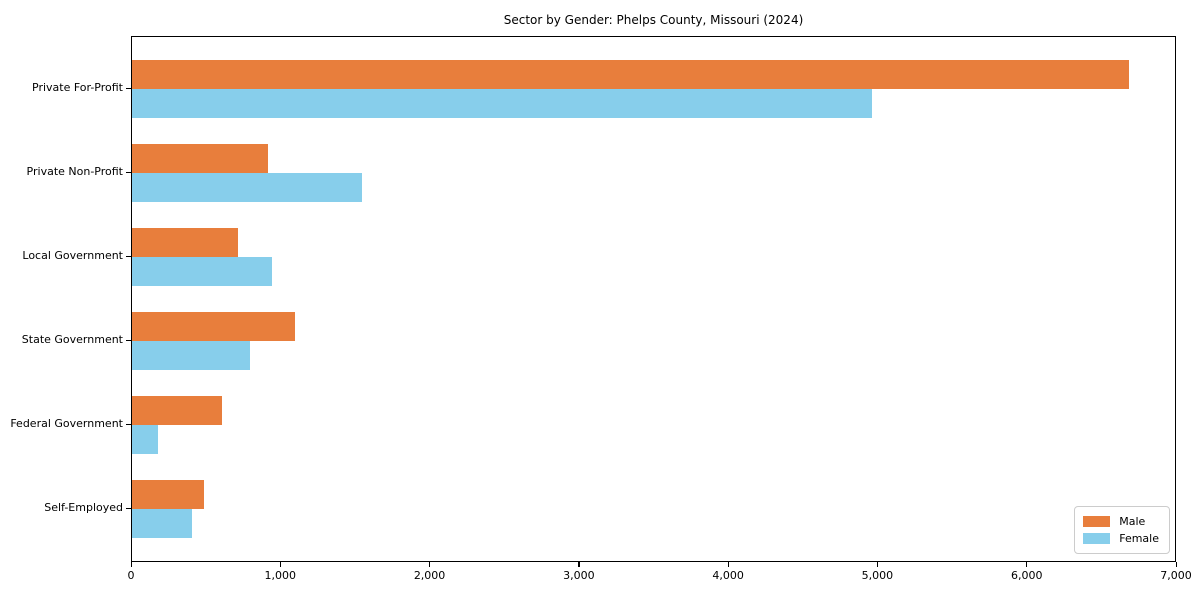  What do you see at coordinates (1097, 538) in the screenshot?
I see `legend-swatch-female` at bounding box center [1097, 538].